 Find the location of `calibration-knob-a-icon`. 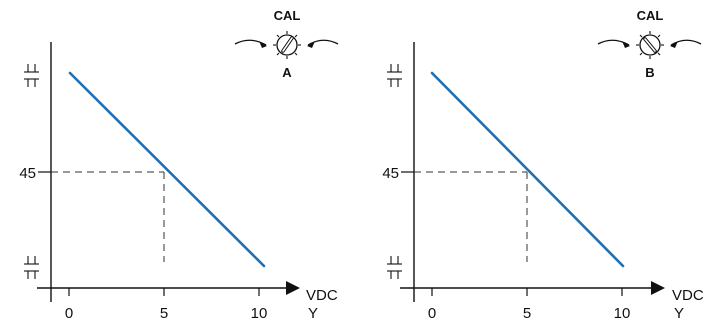

calibration-knob-a-icon is located at coordinates (287, 45).